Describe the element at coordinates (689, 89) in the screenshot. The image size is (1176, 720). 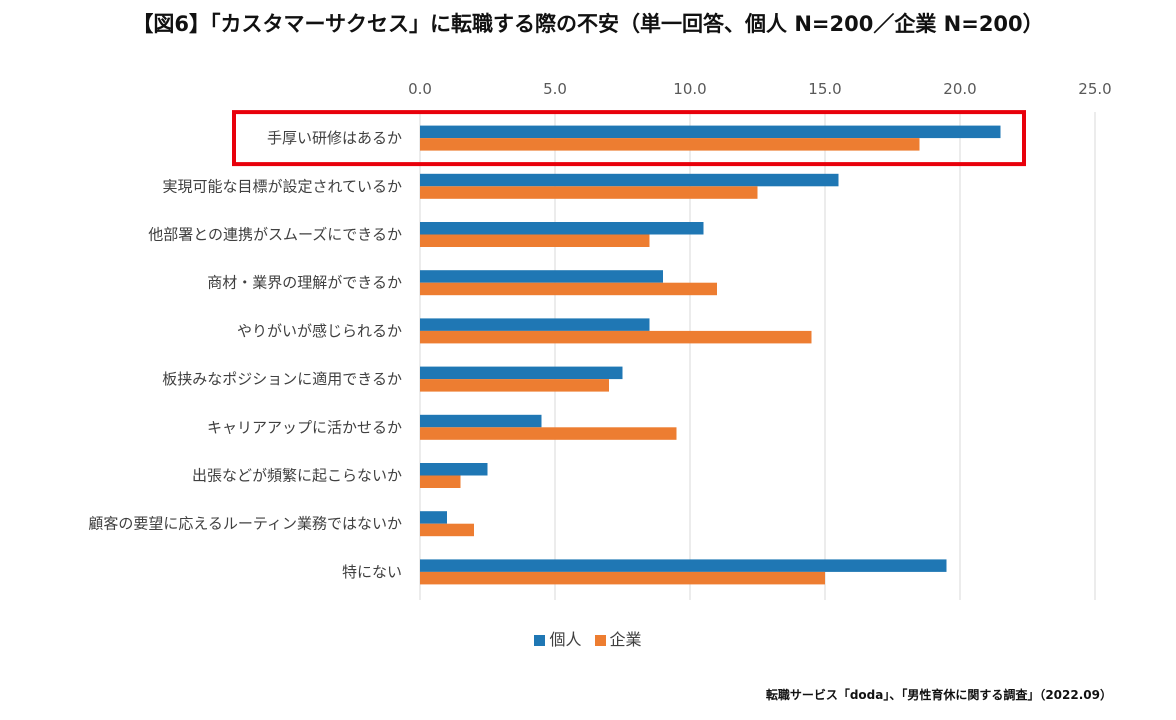
I see `x-tick-label: 10.0` at that location.